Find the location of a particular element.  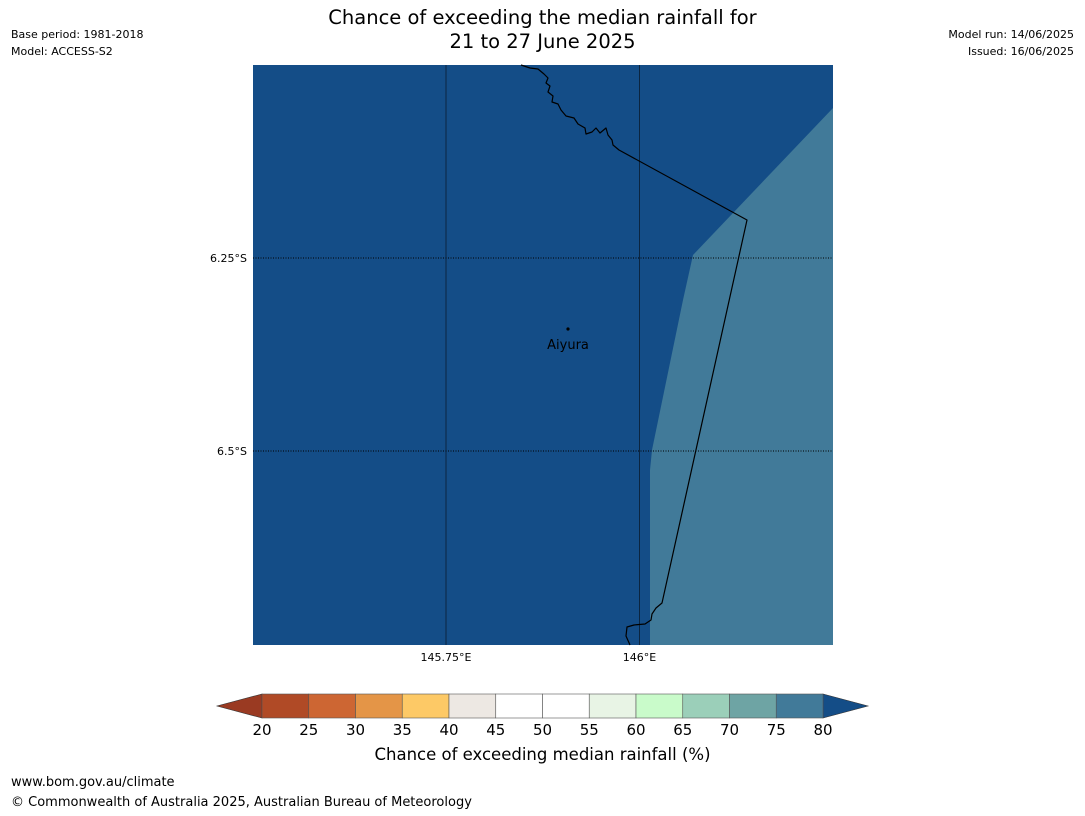

colorbar-label-40: 40 is located at coordinates (448, 730).